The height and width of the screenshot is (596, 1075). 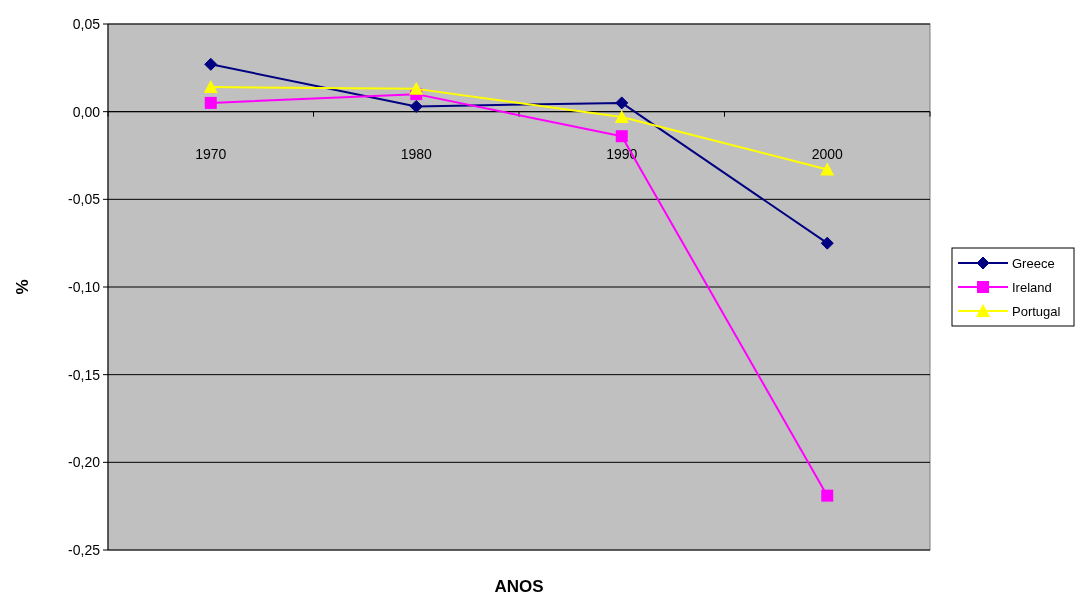 What do you see at coordinates (211, 153) in the screenshot?
I see `x-tick-label: 1970` at bounding box center [211, 153].